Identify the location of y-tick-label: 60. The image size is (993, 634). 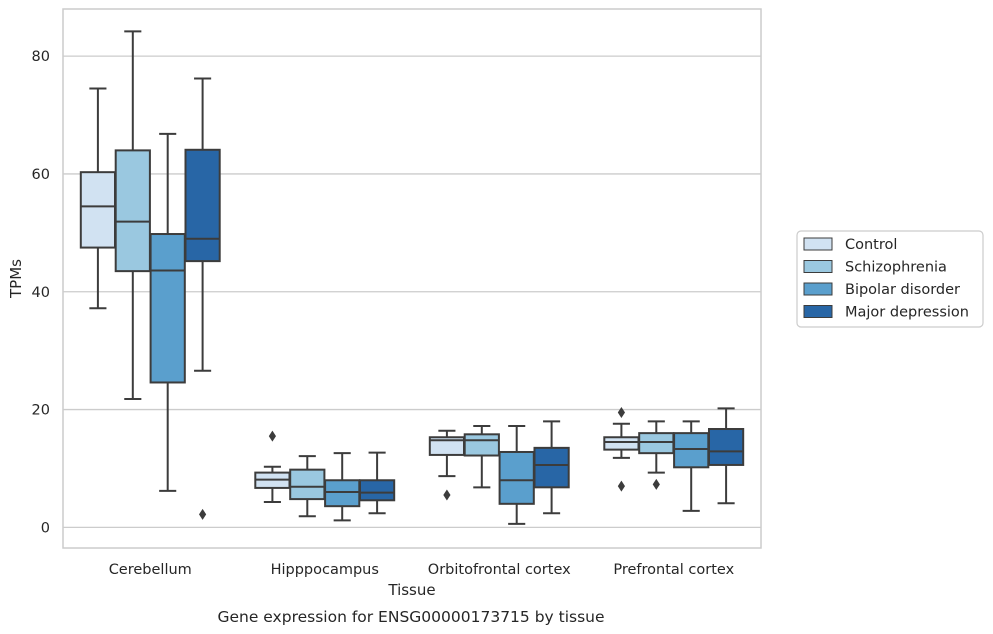
(41, 175).